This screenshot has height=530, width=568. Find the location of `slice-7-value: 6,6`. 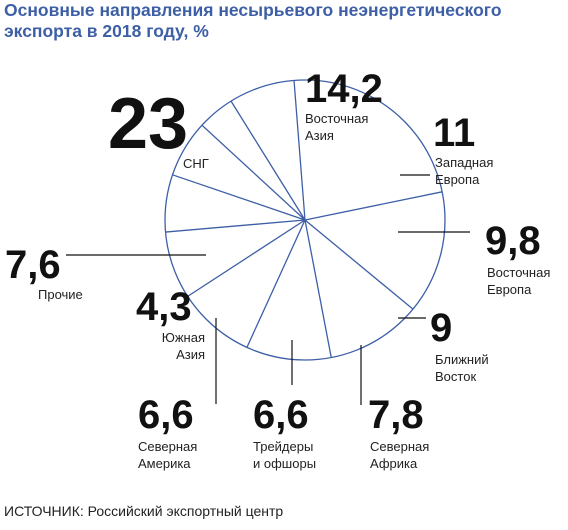

slice-7-value: 6,6 is located at coordinates (281, 415).